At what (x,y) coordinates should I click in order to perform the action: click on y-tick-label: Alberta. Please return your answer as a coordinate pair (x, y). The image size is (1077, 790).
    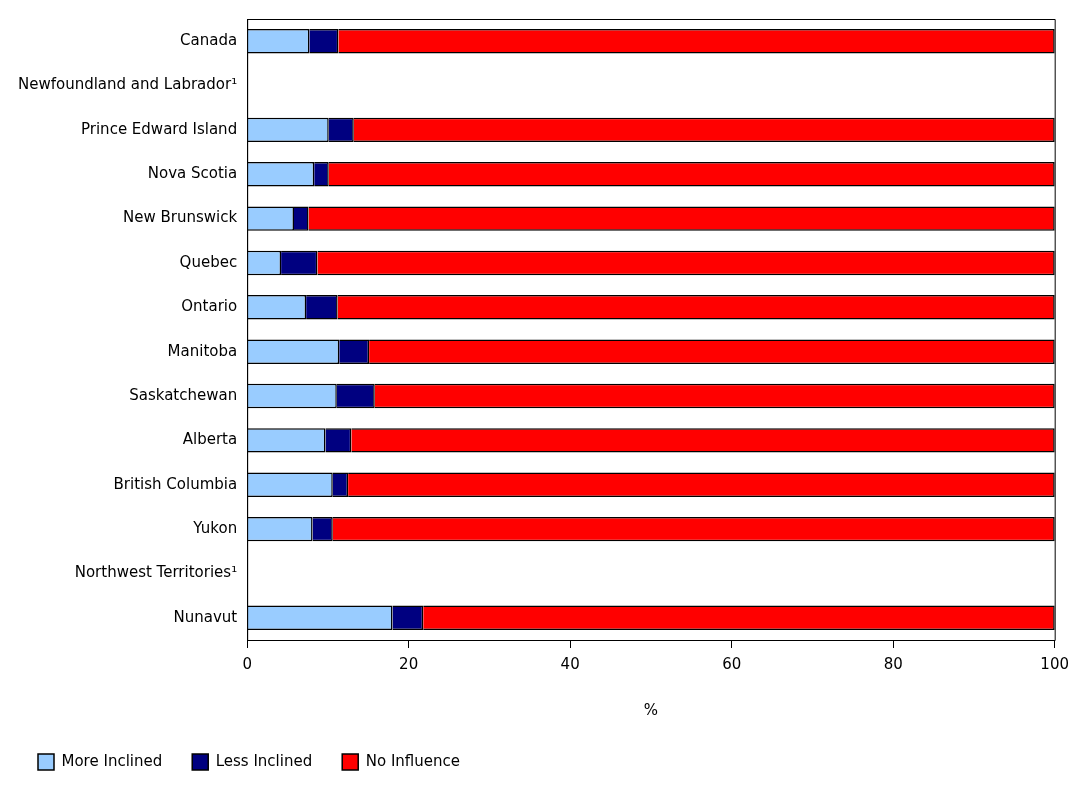
    Looking at the image, I should click on (210, 439).